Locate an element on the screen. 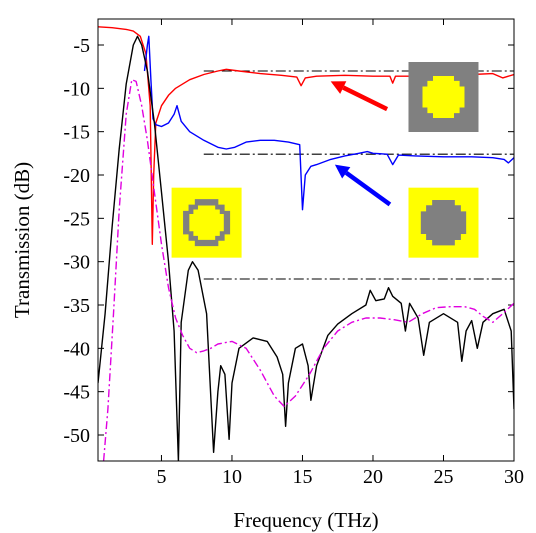  inset-middle-left is located at coordinates (206, 222).